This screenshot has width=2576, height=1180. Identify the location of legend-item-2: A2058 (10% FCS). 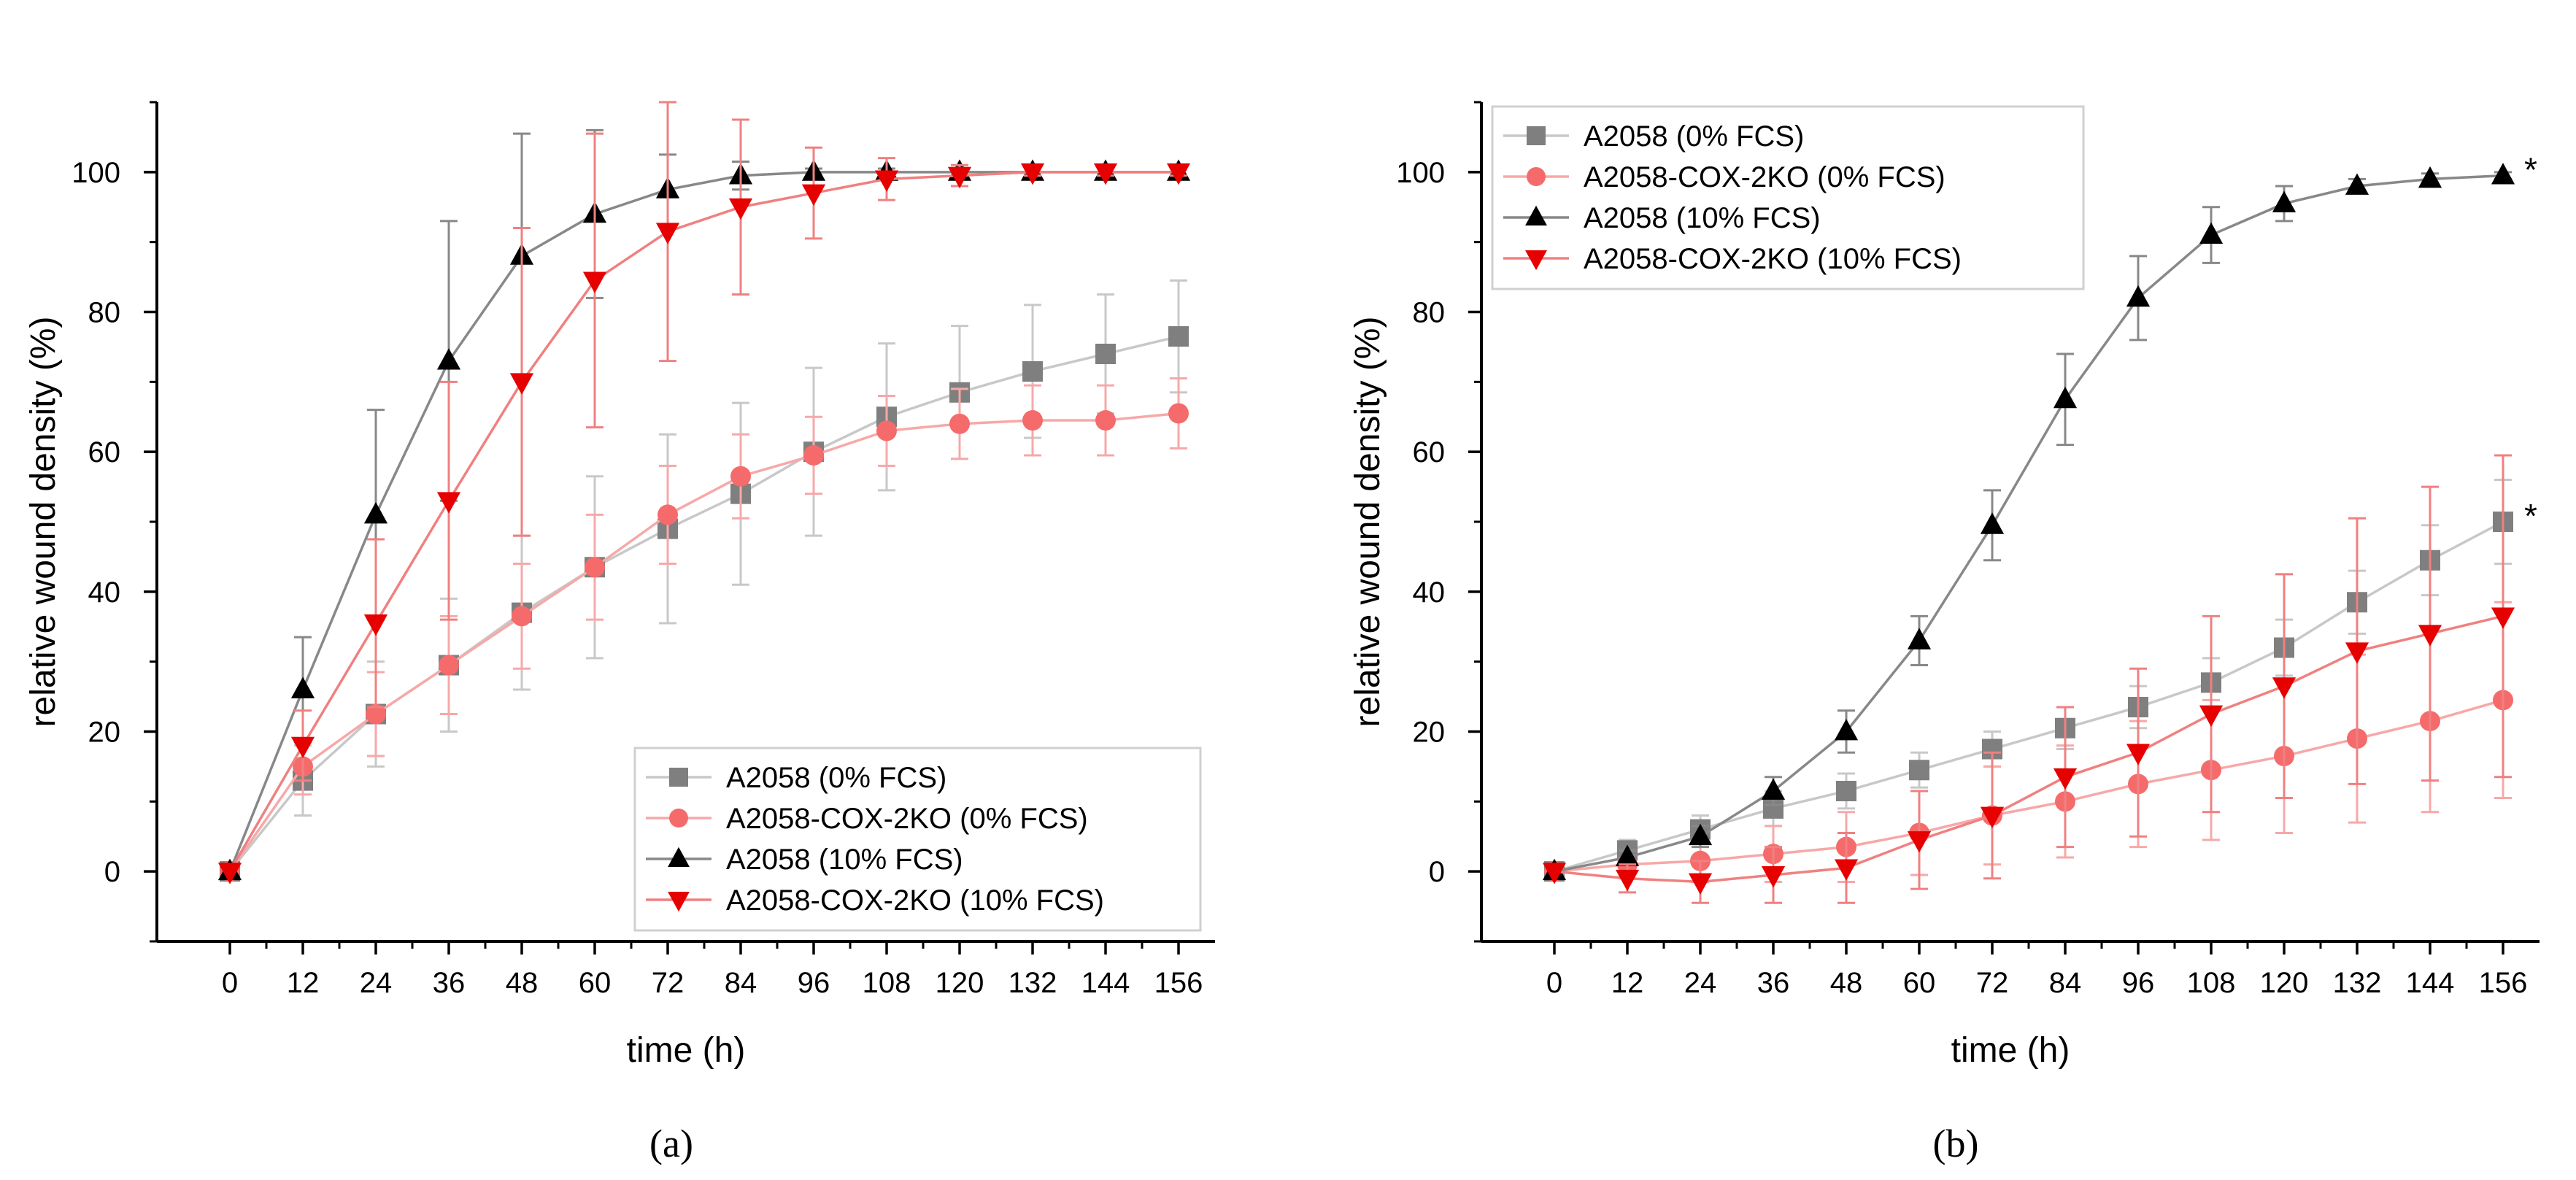
(804, 860).